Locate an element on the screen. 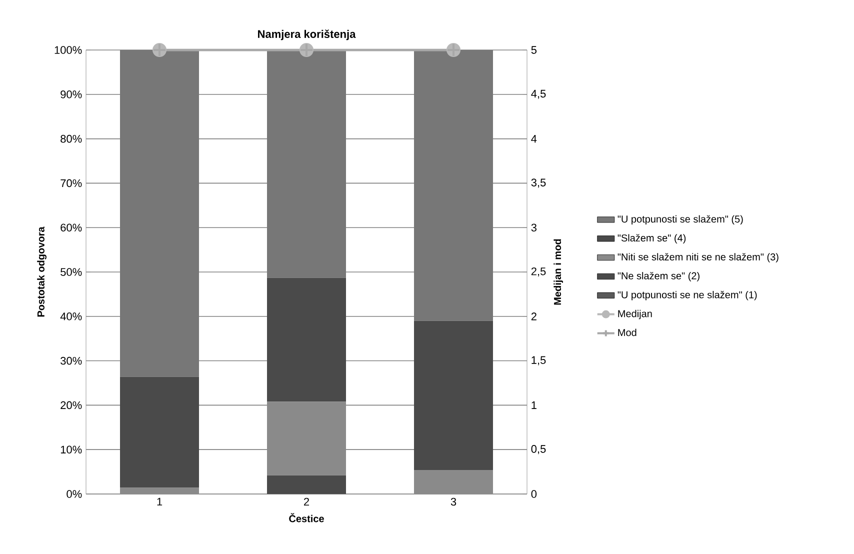  y2-tick-label: 4,5 is located at coordinates (538, 94).